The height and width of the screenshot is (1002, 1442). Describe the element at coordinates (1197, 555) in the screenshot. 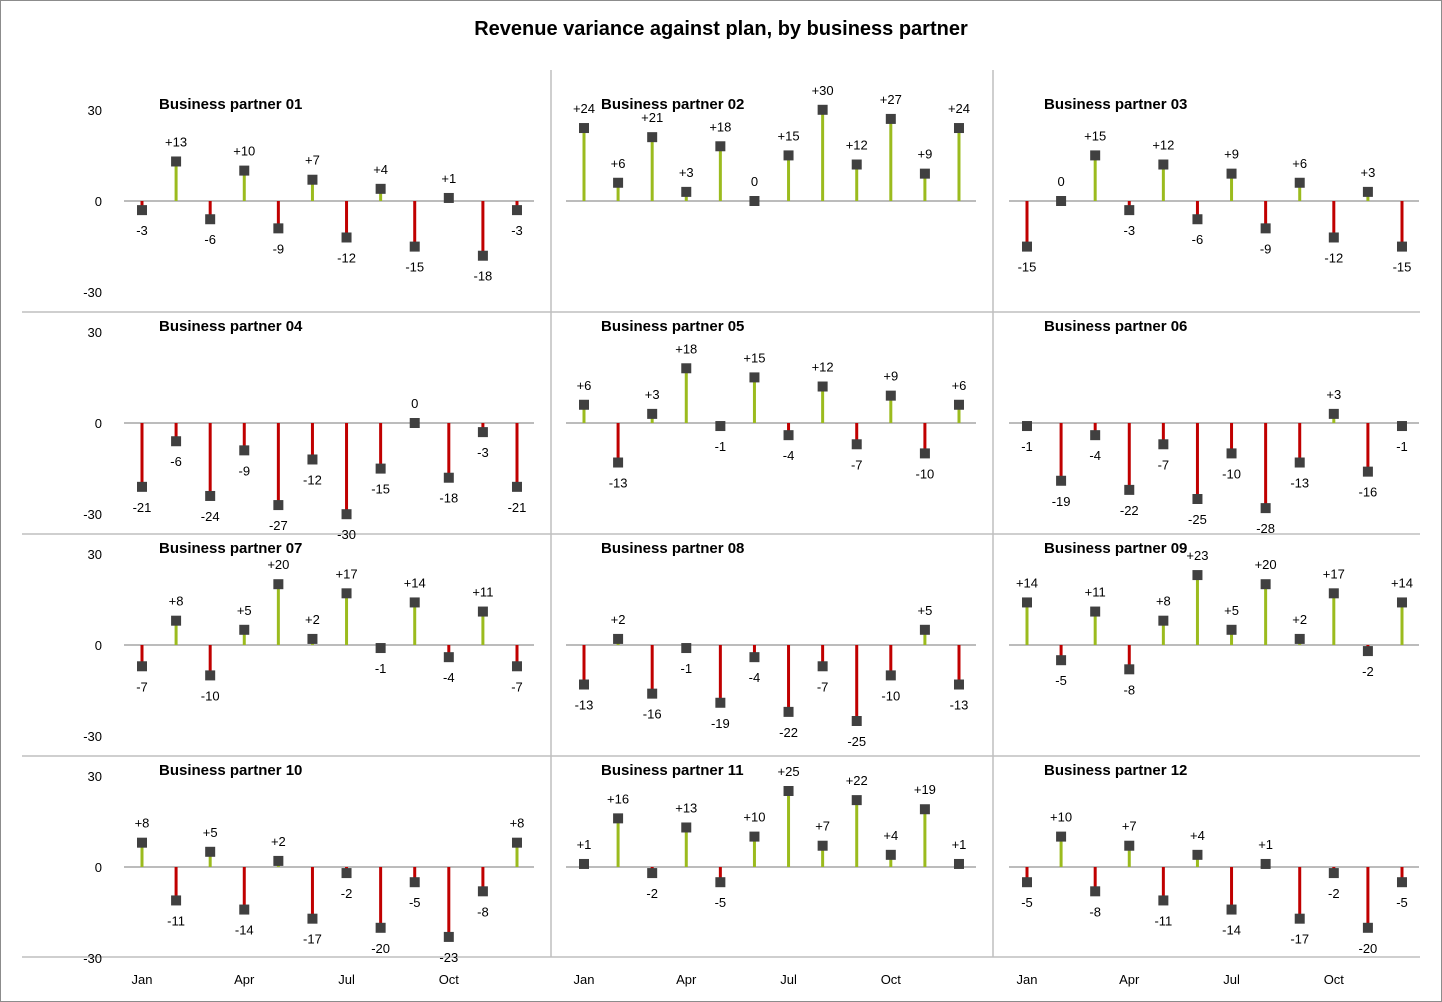

I see `data-label: +23` at that location.